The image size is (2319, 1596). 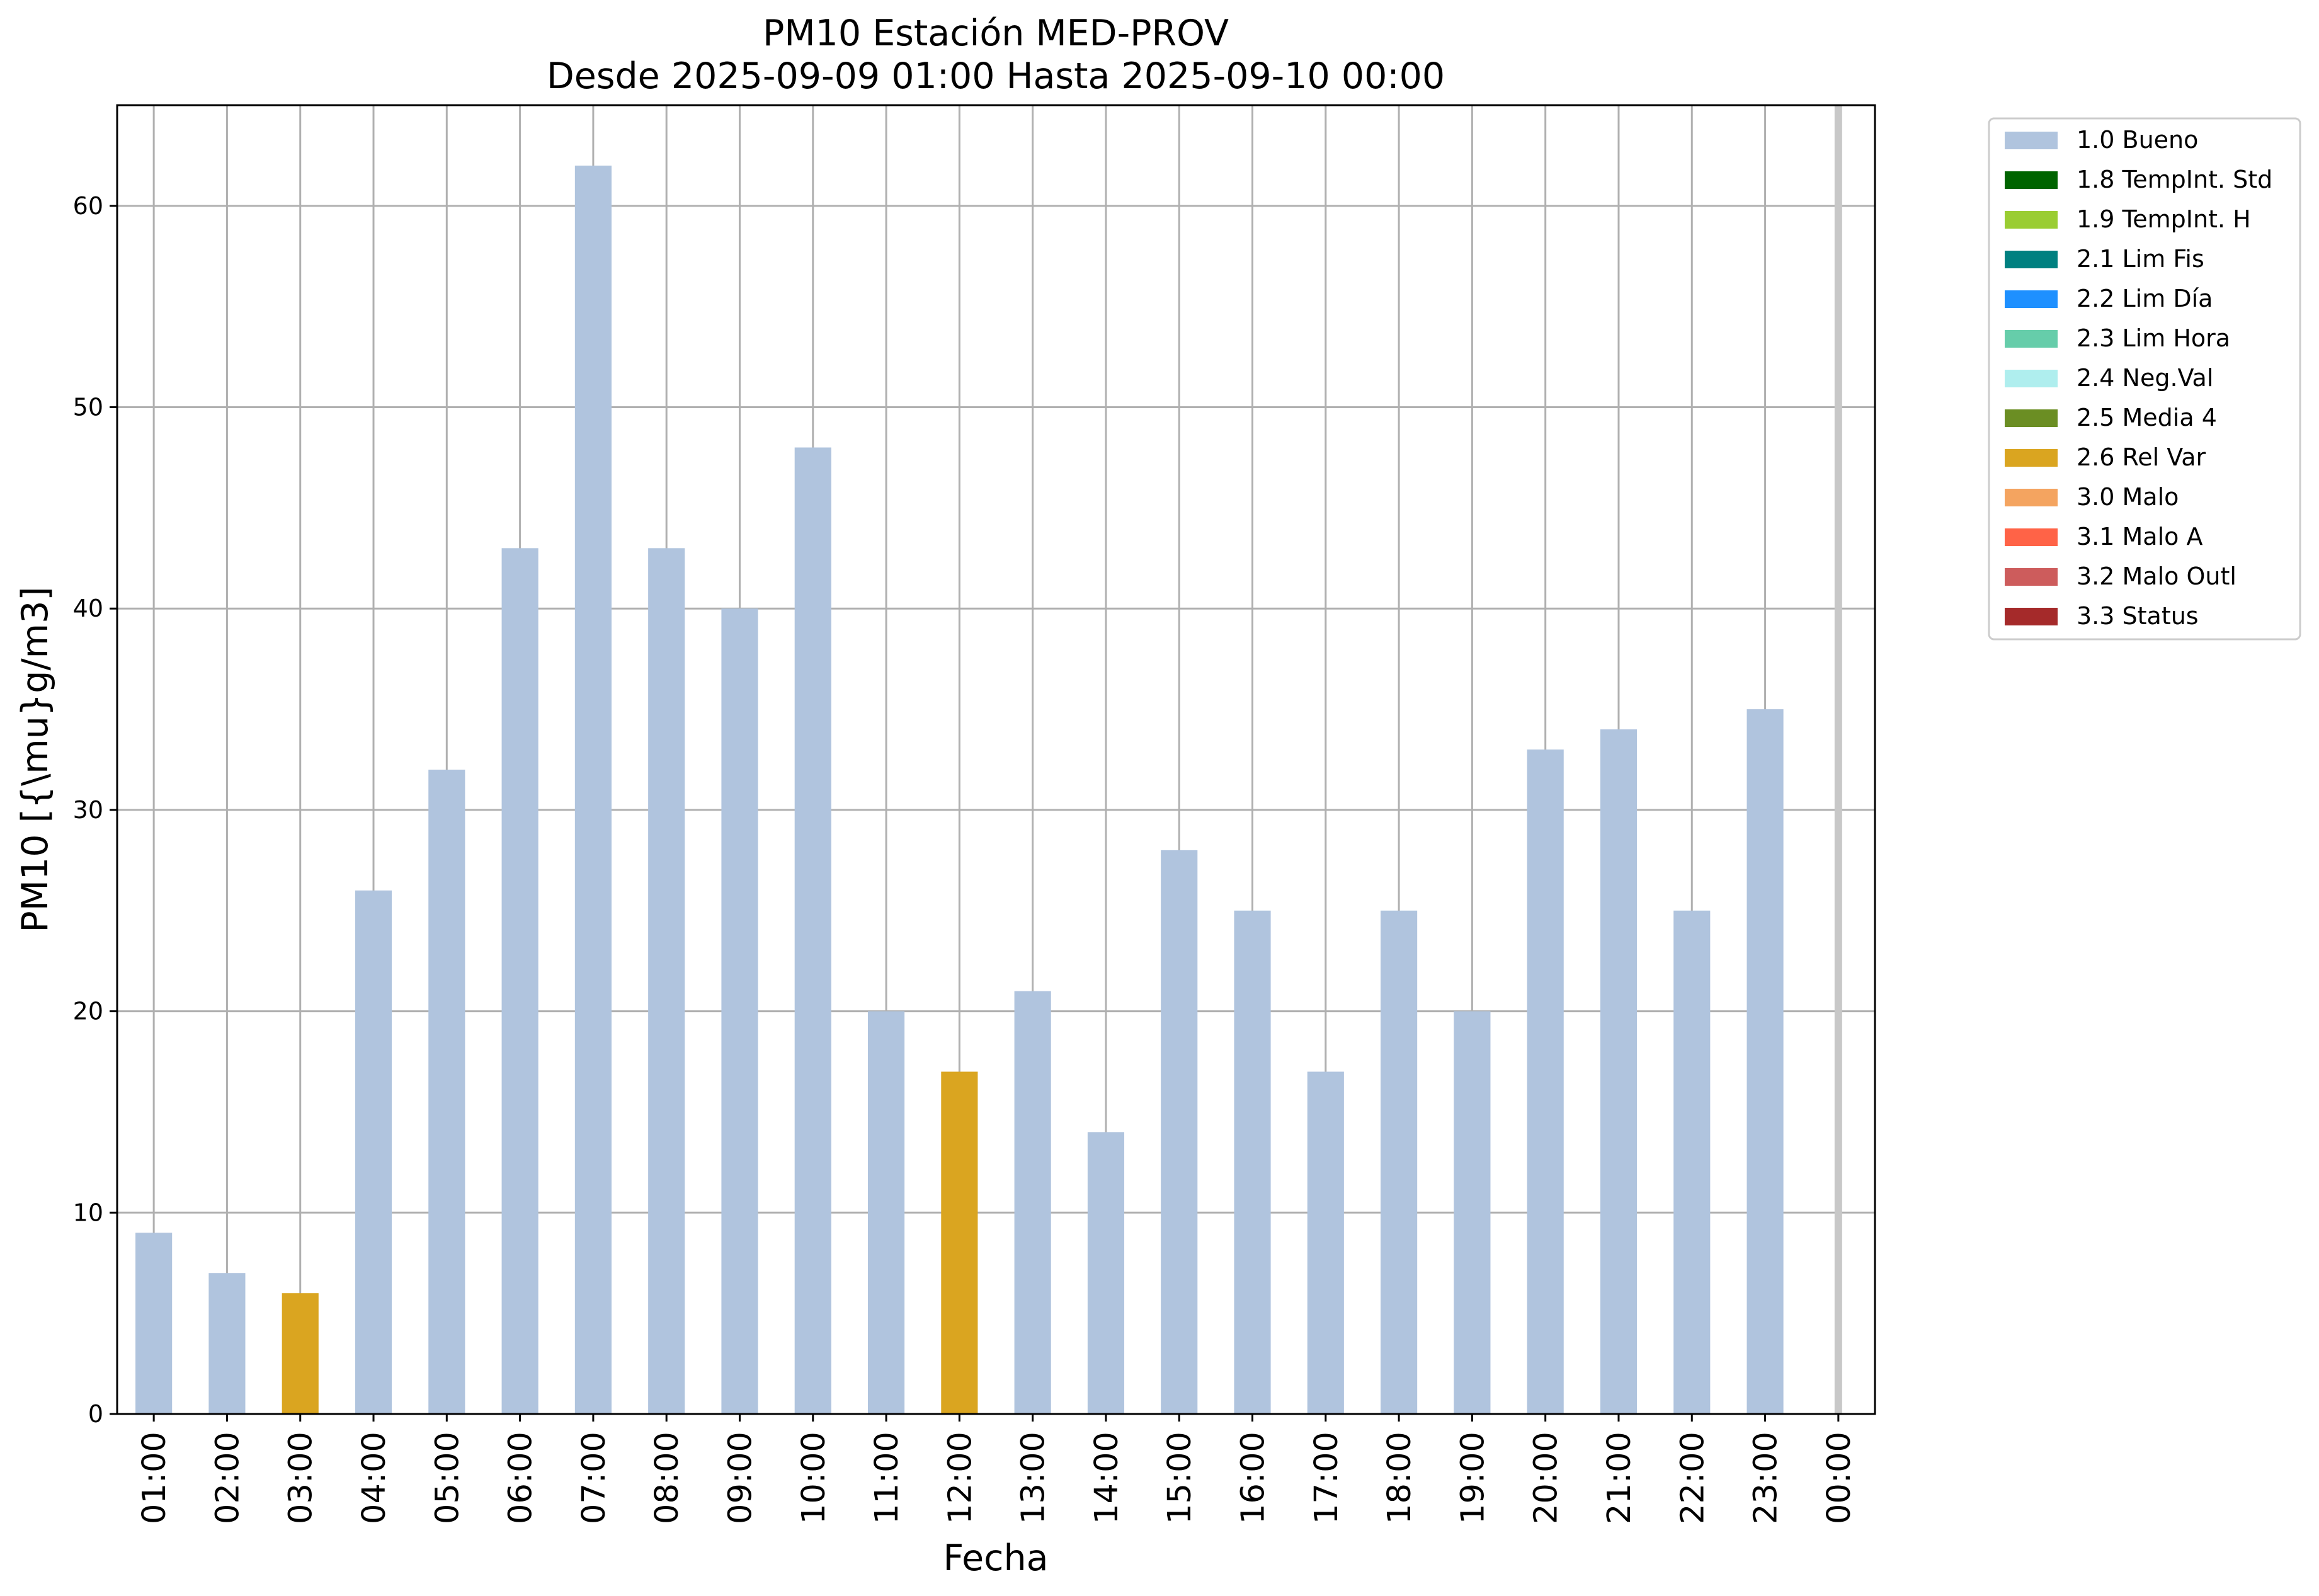 What do you see at coordinates (301, 1478) in the screenshot?
I see `x-tick-label: 03:00` at bounding box center [301, 1478].